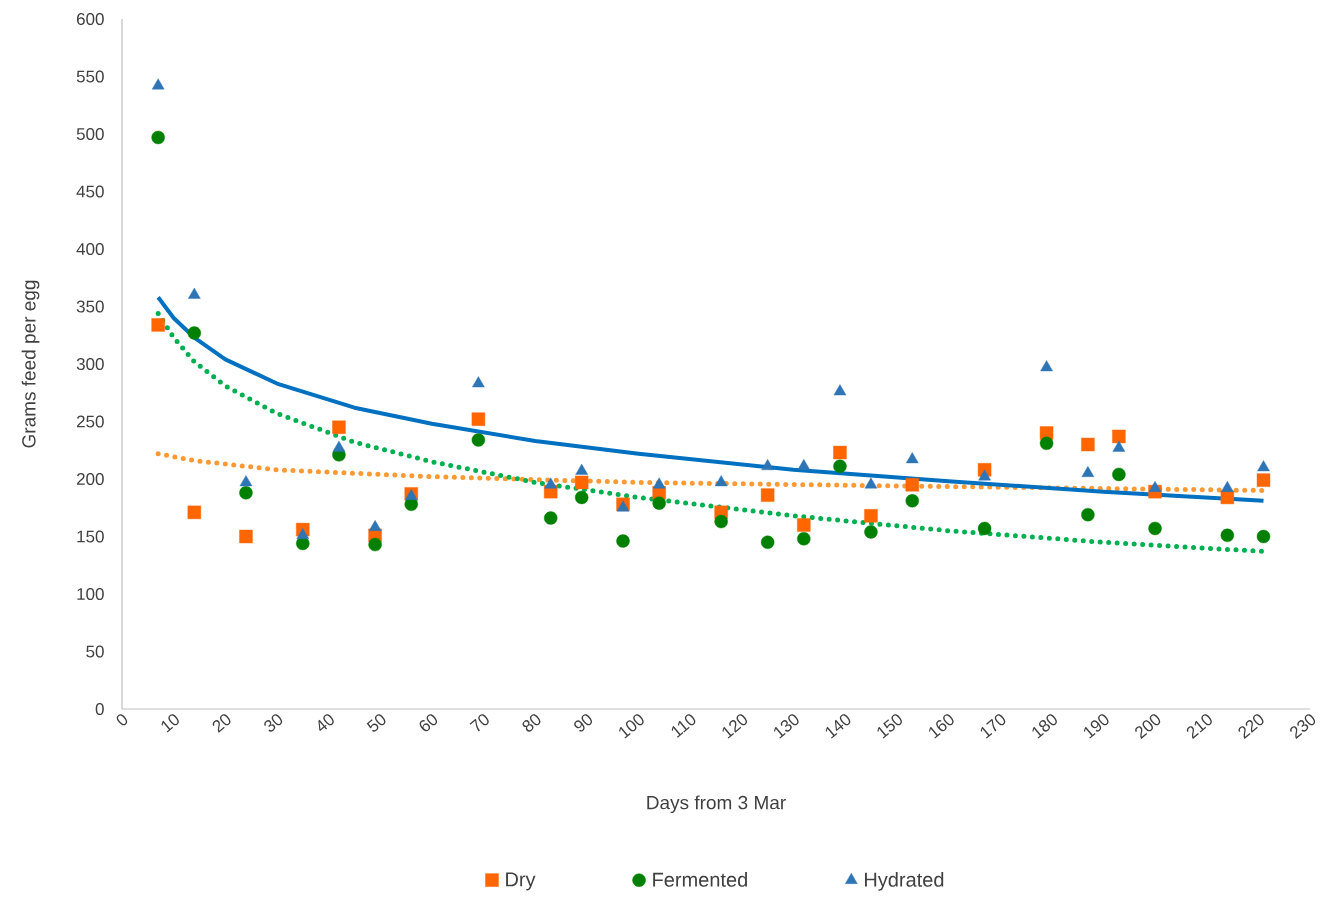 Image resolution: width=1325 pixels, height=898 pixels. What do you see at coordinates (90, 191) in the screenshot?
I see `y-tick-label: 450` at bounding box center [90, 191].